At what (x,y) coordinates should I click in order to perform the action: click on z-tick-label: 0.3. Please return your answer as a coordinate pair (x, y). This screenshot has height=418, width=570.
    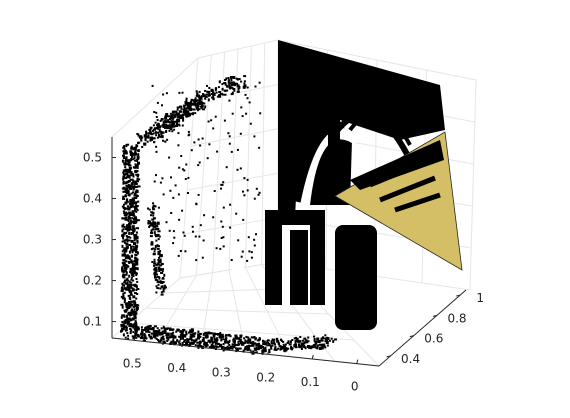
    Looking at the image, I should click on (92, 240).